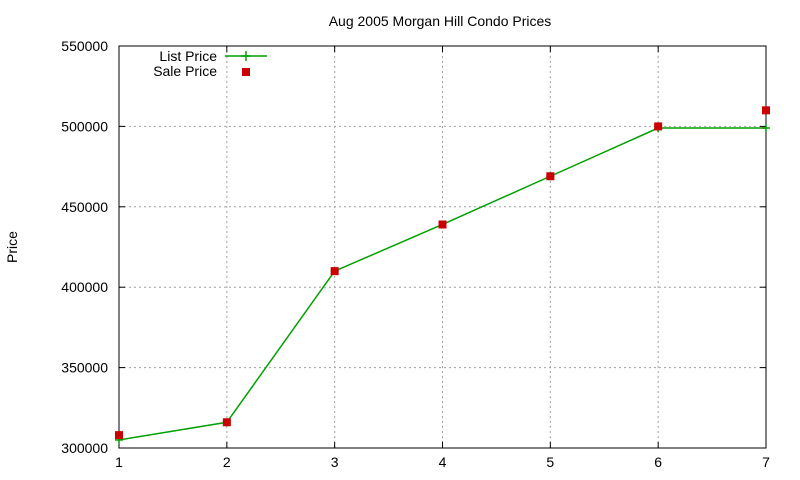  I want to click on legend: List Price Sale Price, so click(210, 63).